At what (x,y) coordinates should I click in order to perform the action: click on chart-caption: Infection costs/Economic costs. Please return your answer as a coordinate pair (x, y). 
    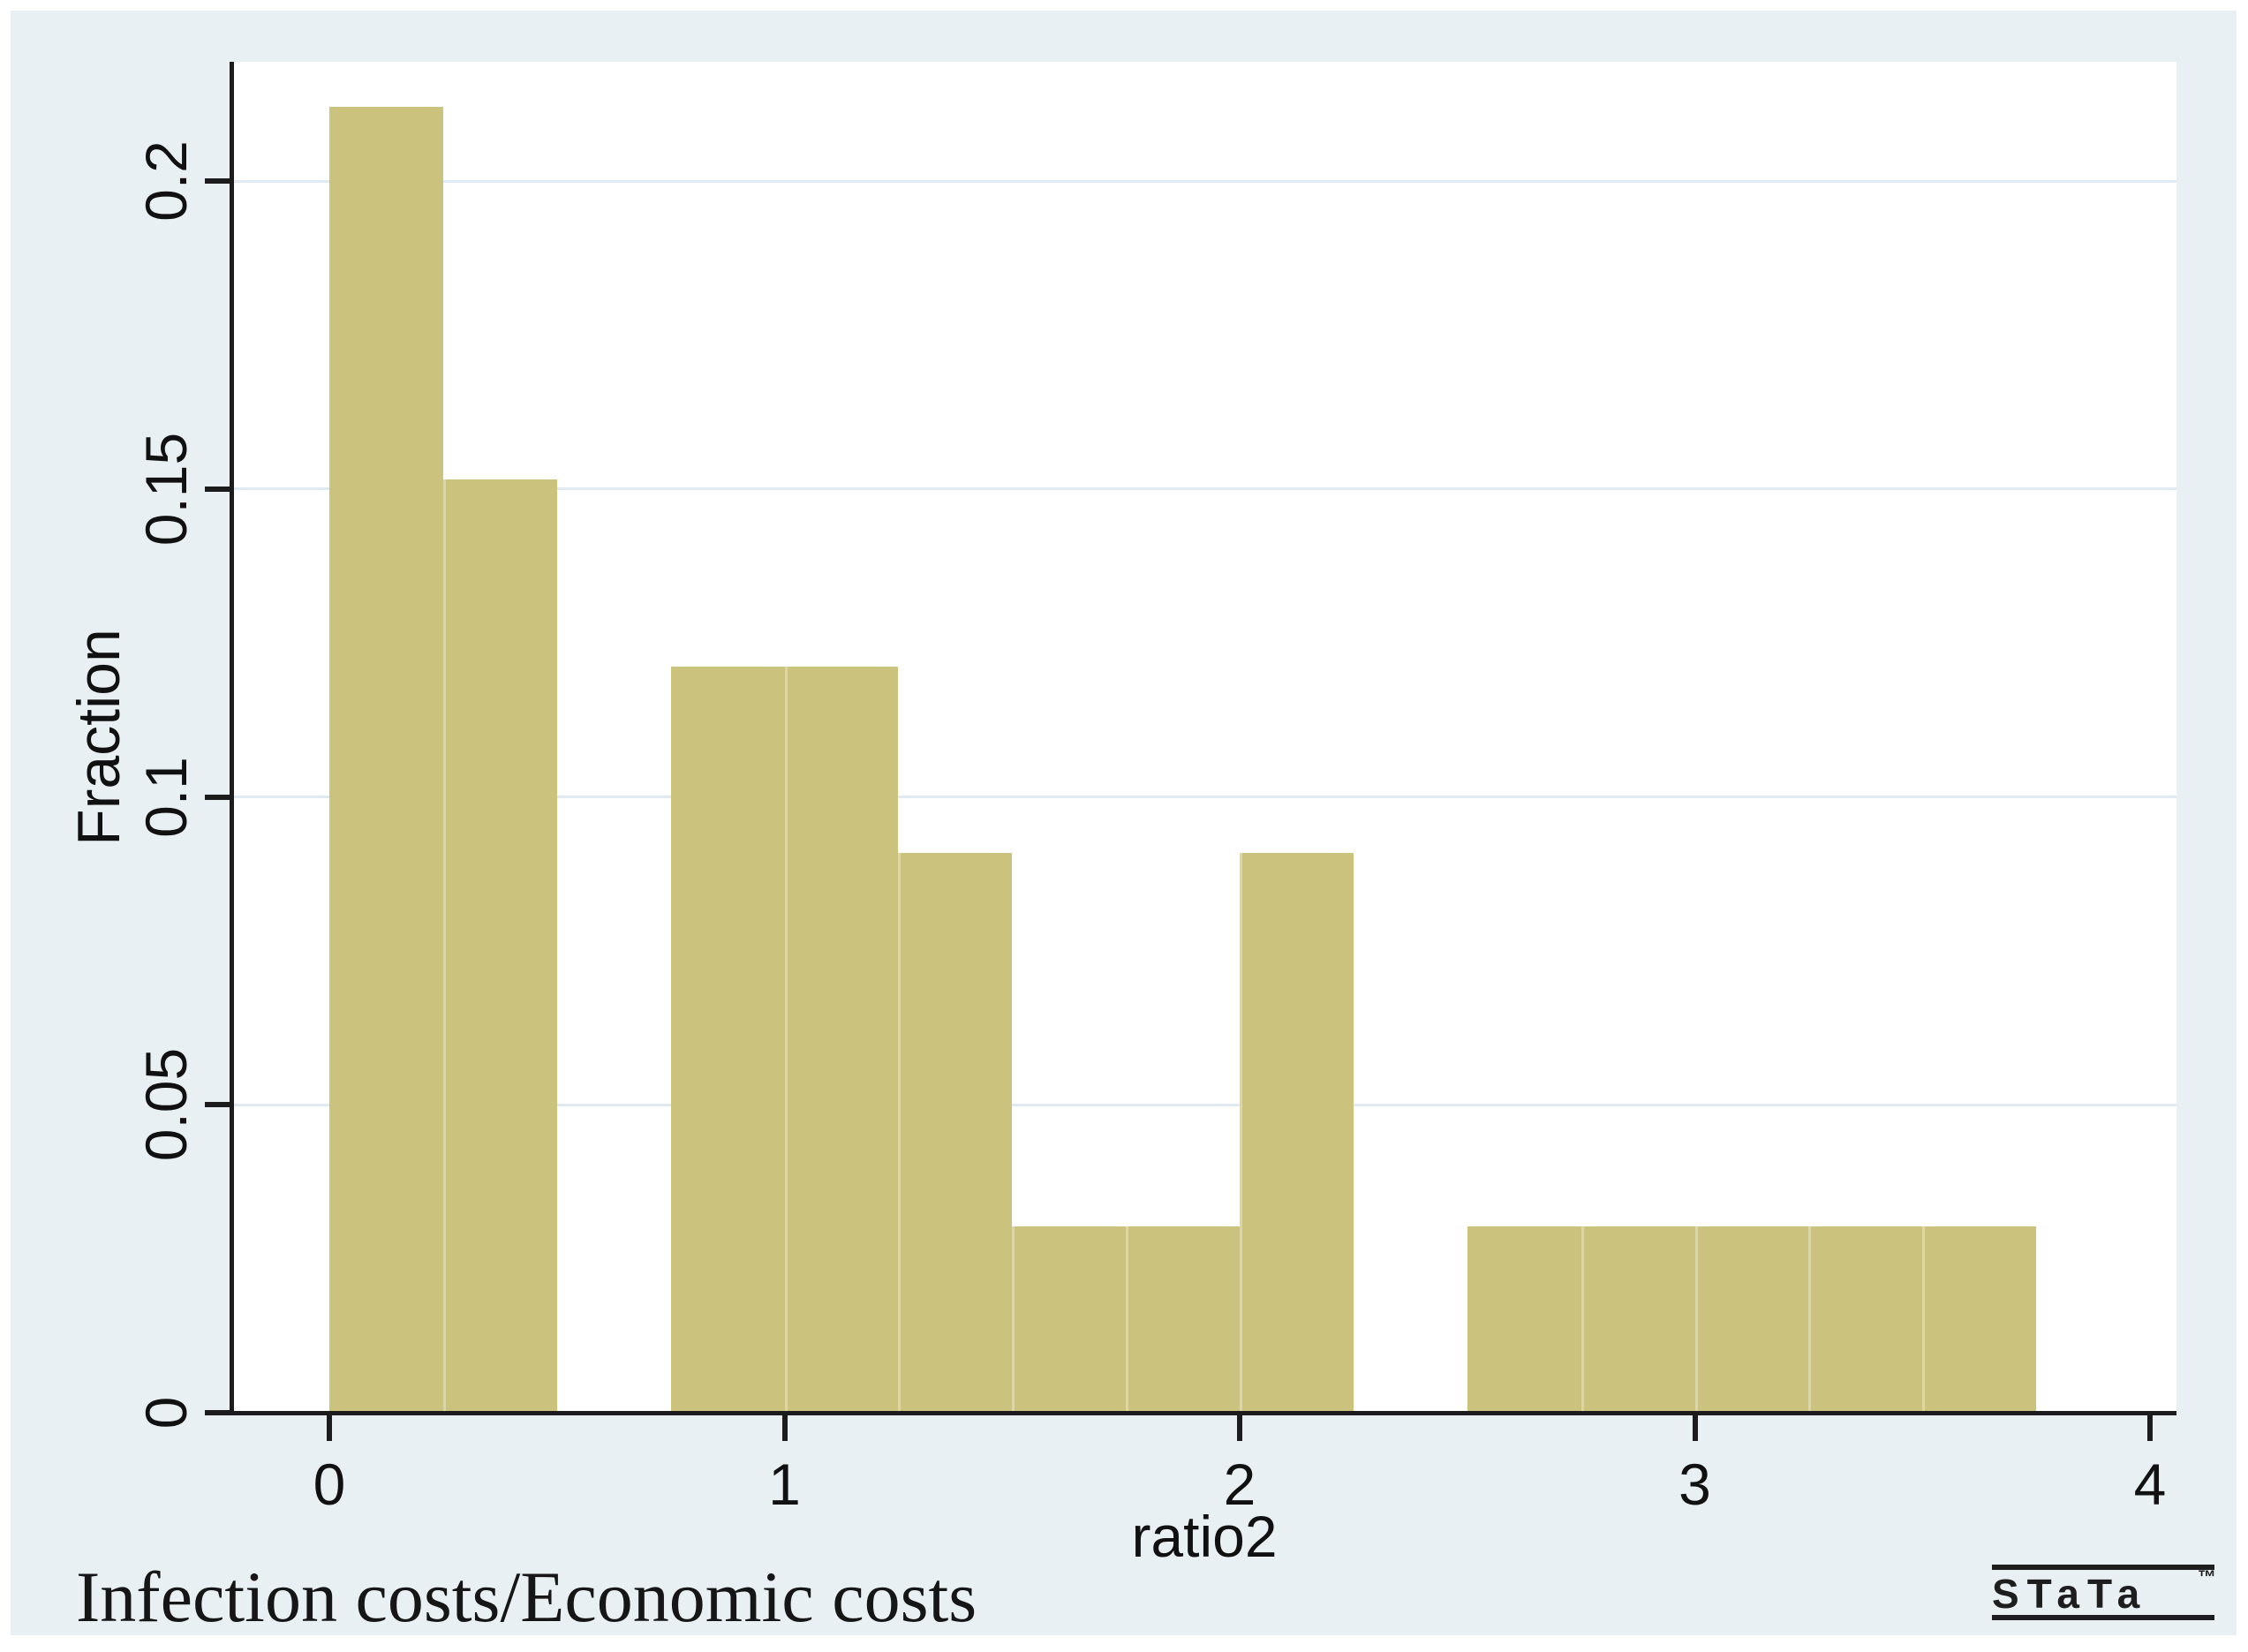
    Looking at the image, I should click on (526, 1597).